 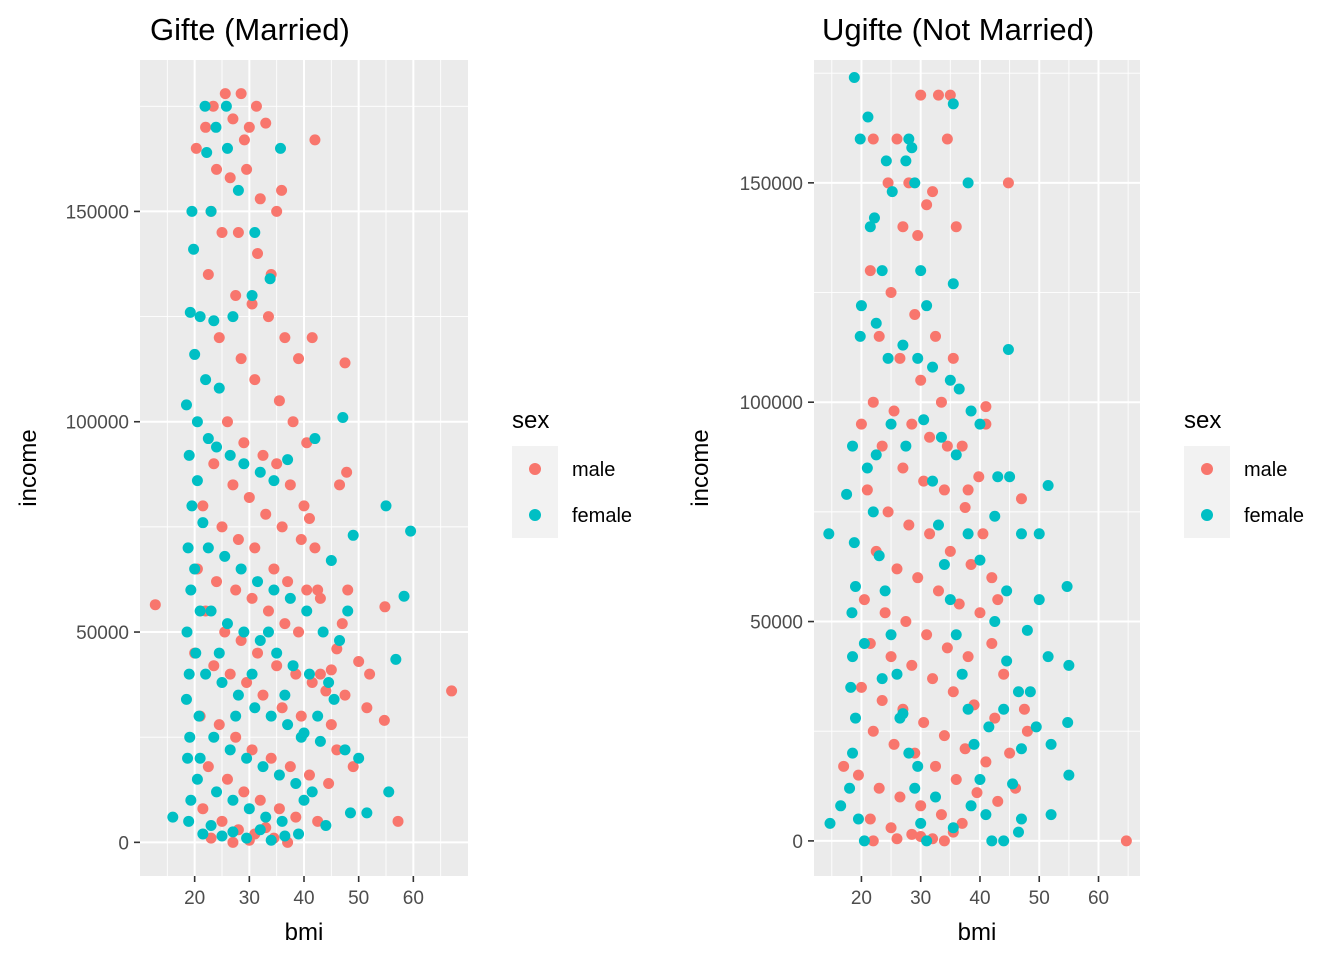 I want to click on chart-title: Gifte (Married), so click(x=250, y=29).